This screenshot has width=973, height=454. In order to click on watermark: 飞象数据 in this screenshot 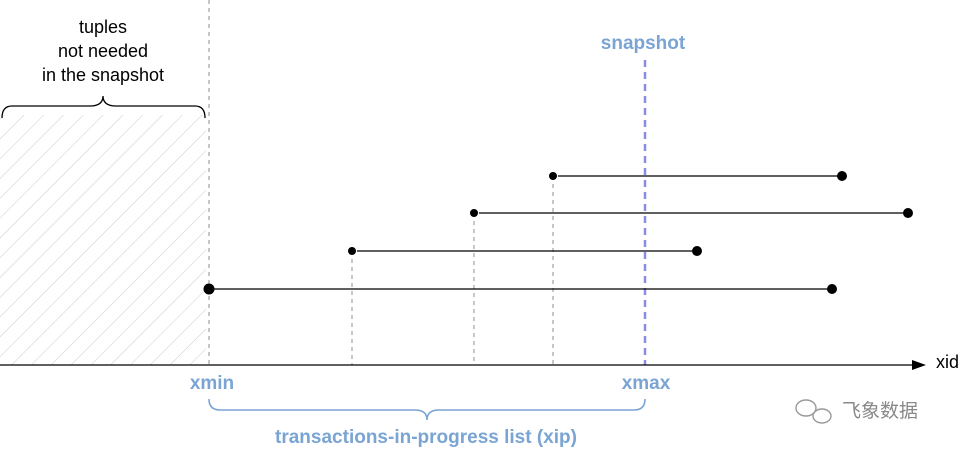, I will do `click(880, 411)`.